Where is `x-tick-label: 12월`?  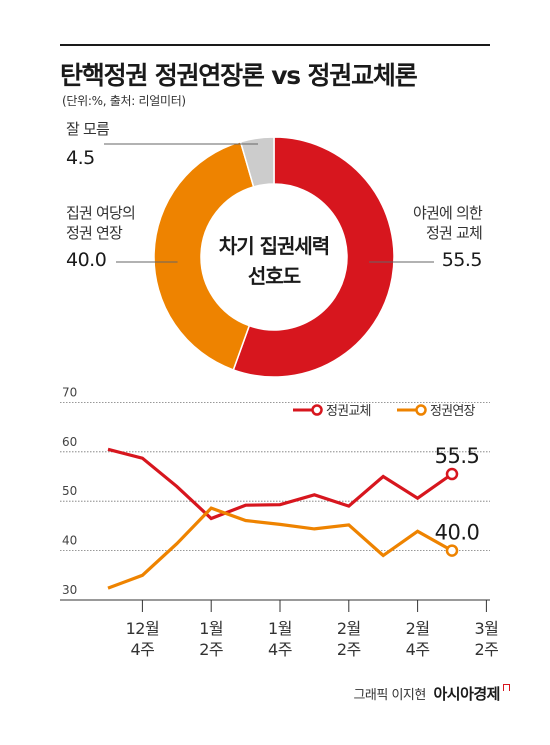 x-tick-label: 12월 is located at coordinates (143, 628).